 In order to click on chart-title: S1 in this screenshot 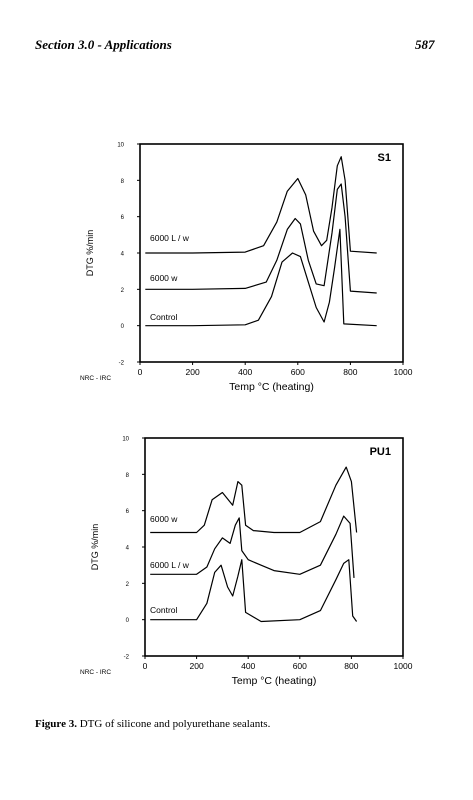, I will do `click(384, 158)`.